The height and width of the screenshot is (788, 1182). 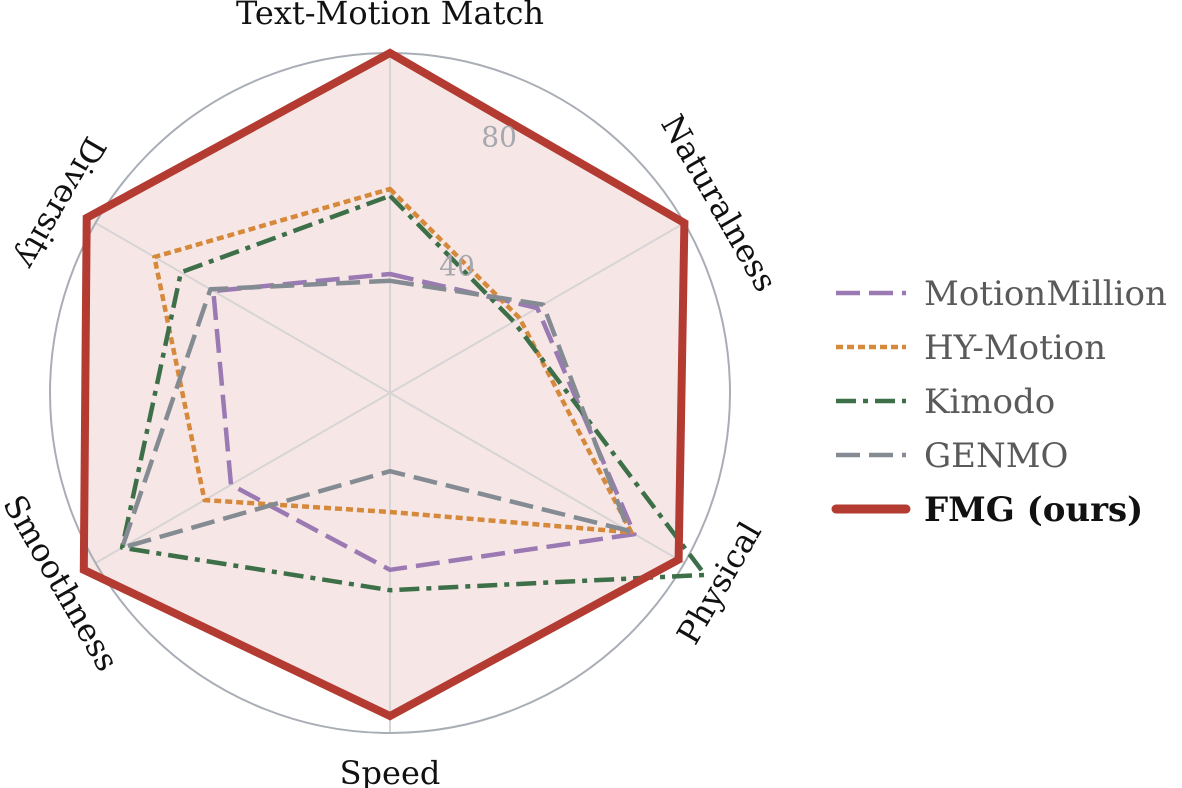 I want to click on axis-label-physical: Physical, so click(x=719, y=582).